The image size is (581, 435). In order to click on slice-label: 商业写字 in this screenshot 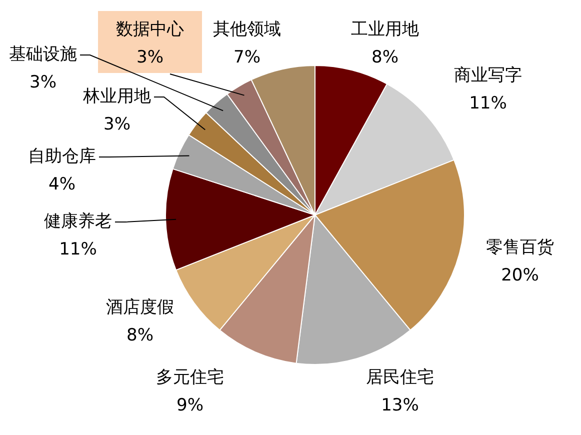, I will do `click(488, 75)`.